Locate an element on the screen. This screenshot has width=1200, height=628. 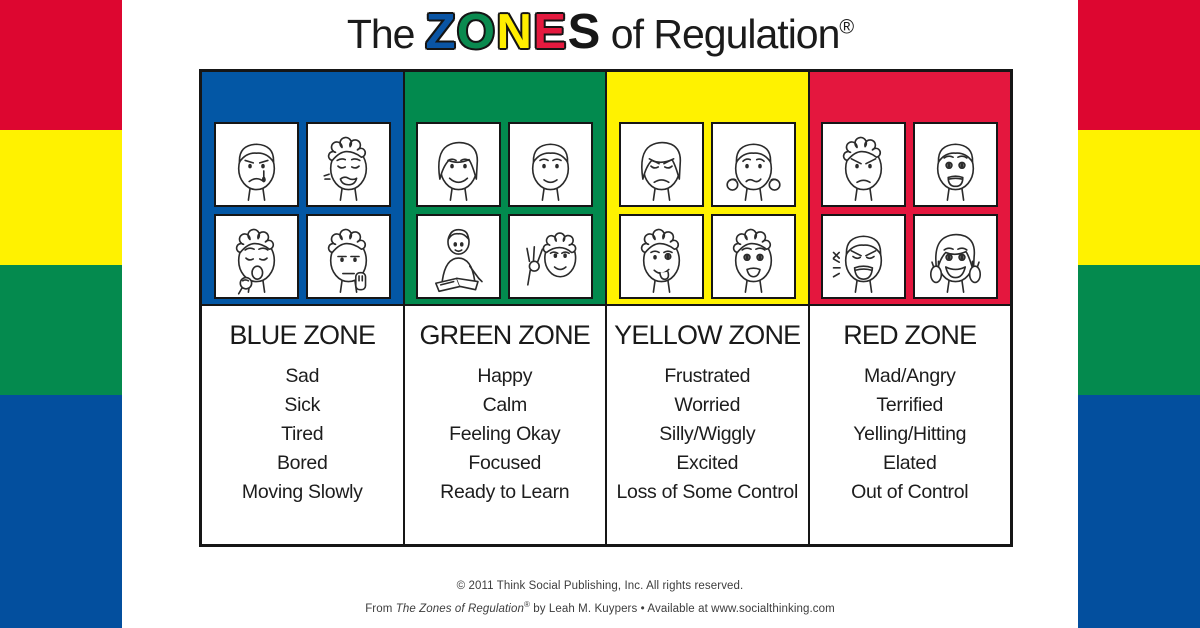
feeling-item: Happy is located at coordinates (505, 376).